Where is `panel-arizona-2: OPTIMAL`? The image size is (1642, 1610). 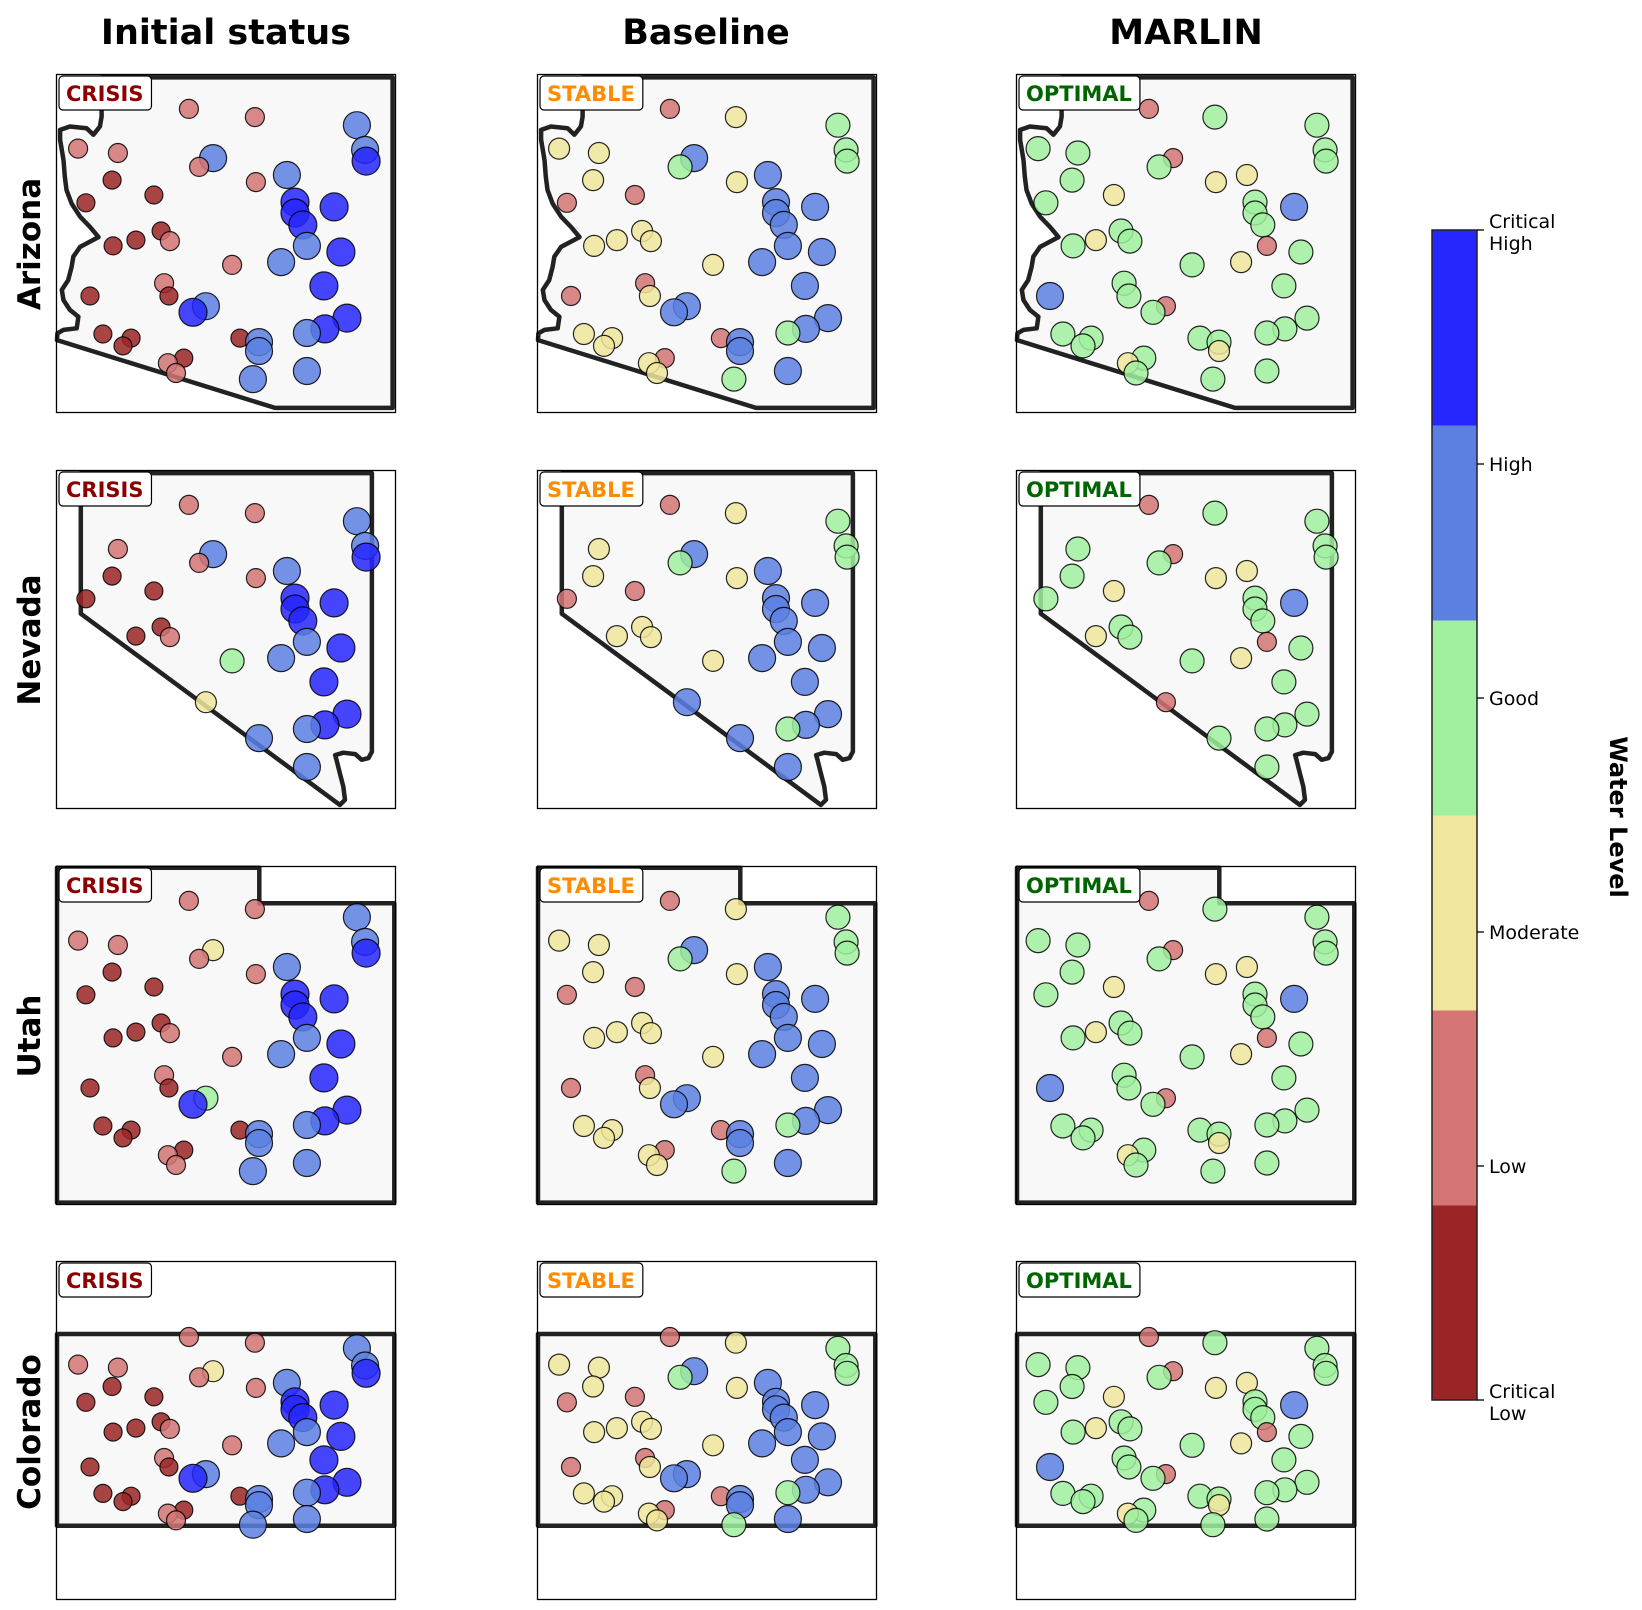 panel-arizona-2: OPTIMAL is located at coordinates (1185, 243).